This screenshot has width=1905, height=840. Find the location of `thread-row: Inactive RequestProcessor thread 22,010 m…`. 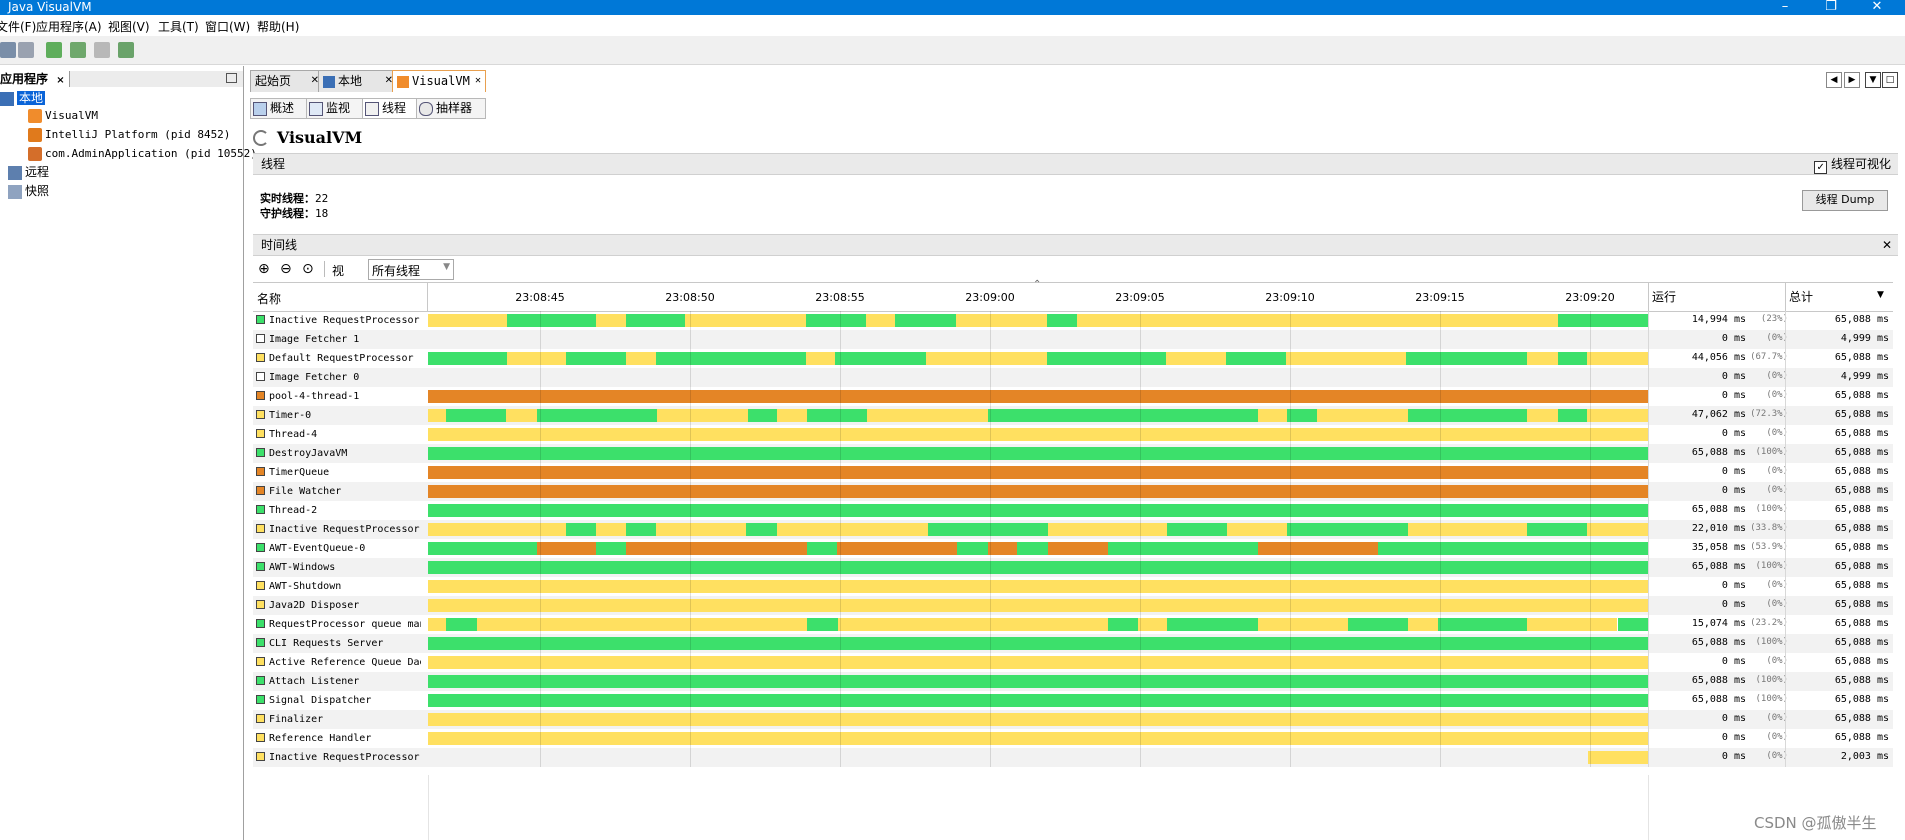

thread-row: Inactive RequestProcessor thread 22,010 m… is located at coordinates (1073, 529).